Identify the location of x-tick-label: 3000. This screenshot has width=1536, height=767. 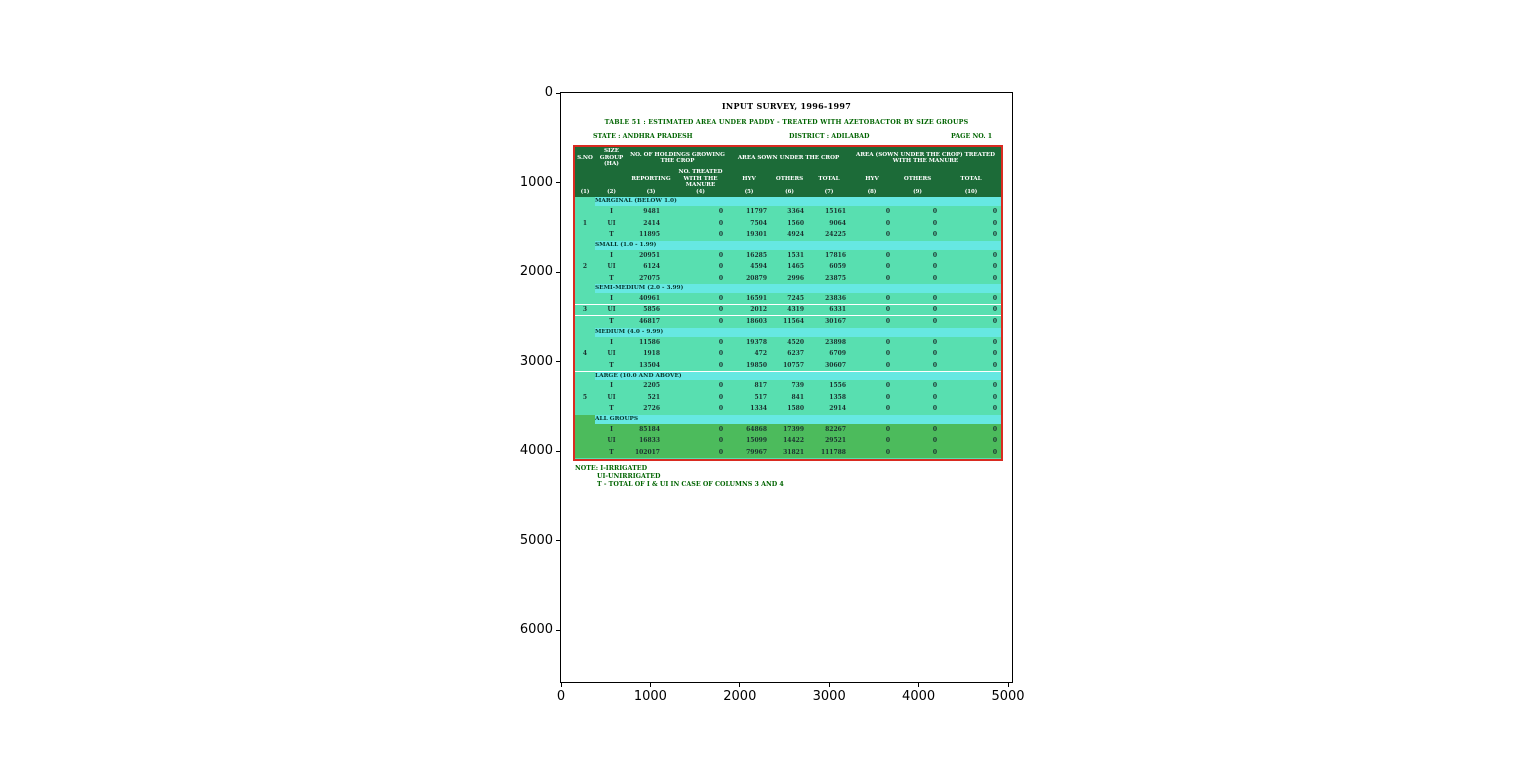
(829, 696).